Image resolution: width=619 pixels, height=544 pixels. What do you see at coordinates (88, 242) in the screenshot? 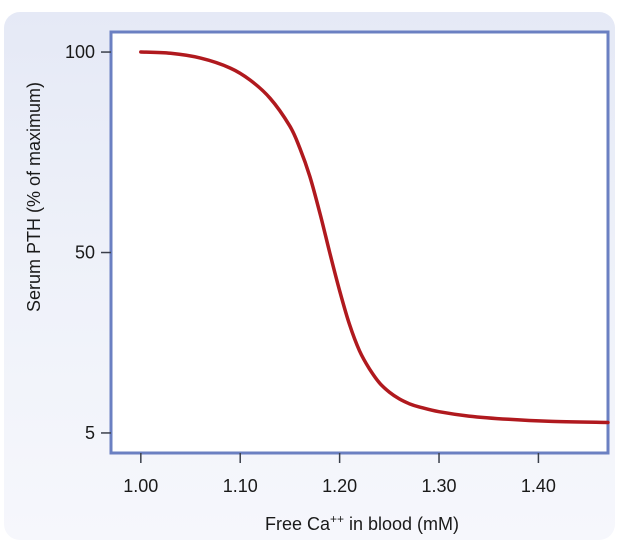
I see `y-axis: 100 50 5` at bounding box center [88, 242].